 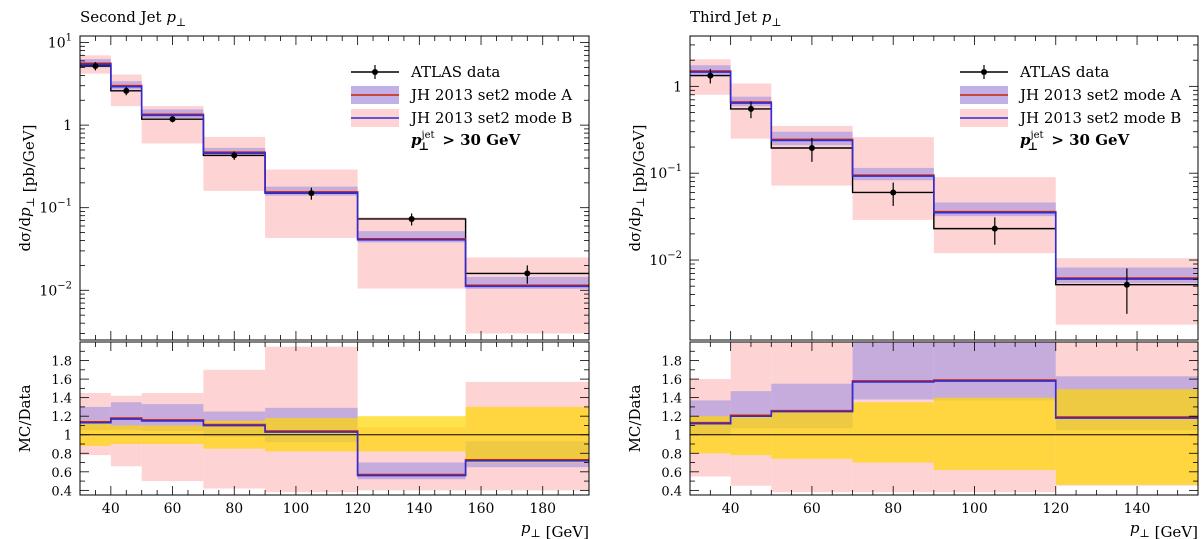 I want to click on y-tick-label: 10¹, so click(x=60, y=42).